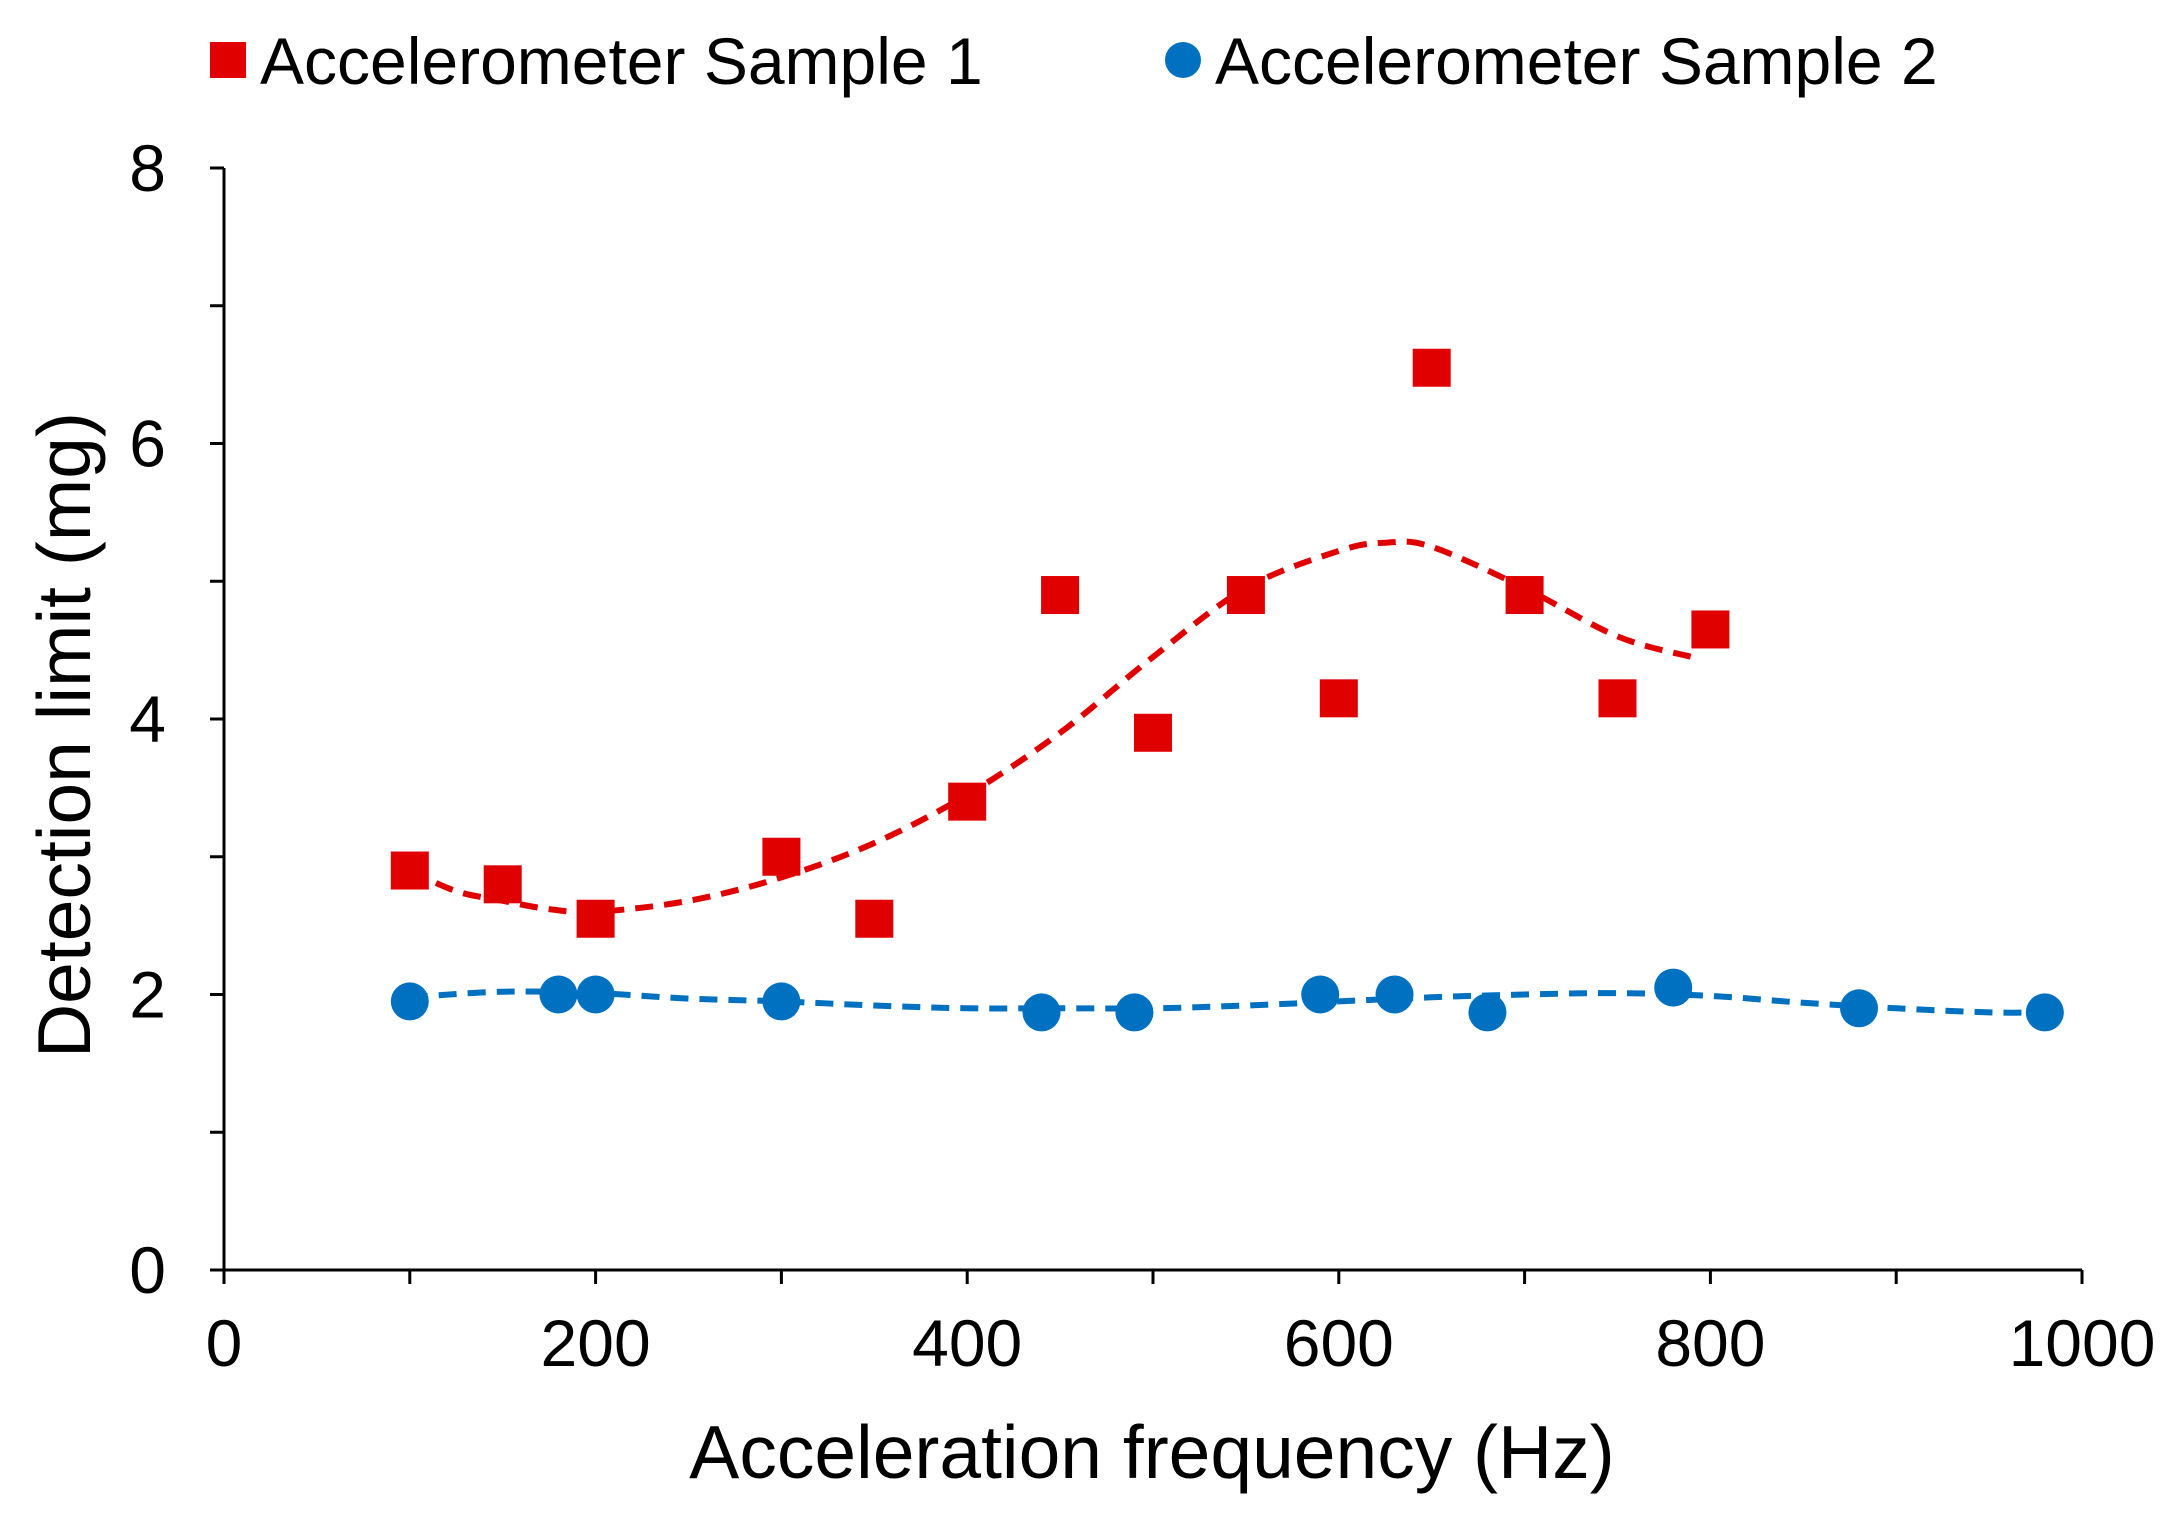 This screenshot has height=1533, width=2178. What do you see at coordinates (1151, 1452) in the screenshot?
I see `x-axis-title: Acceleration frequency (Hz)` at bounding box center [1151, 1452].